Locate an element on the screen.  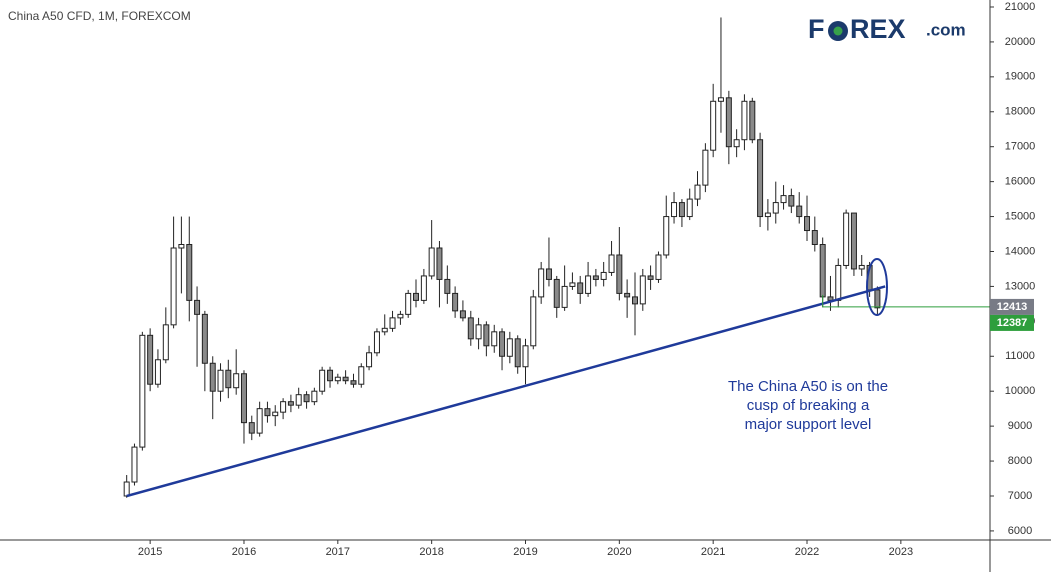
logo-o-center is located at coordinates (838, 31).